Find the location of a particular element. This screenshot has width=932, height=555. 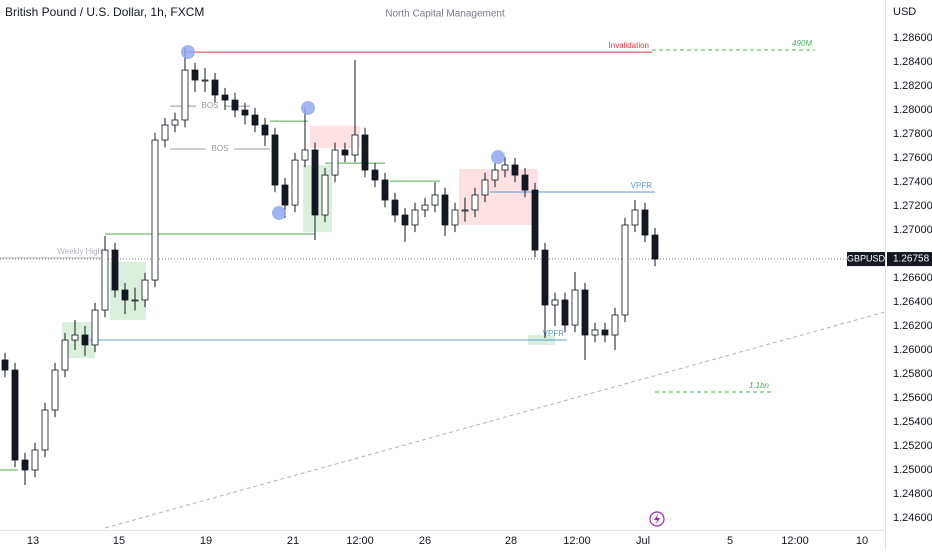

y-tick-label: 1.25600 is located at coordinates (912, 398).